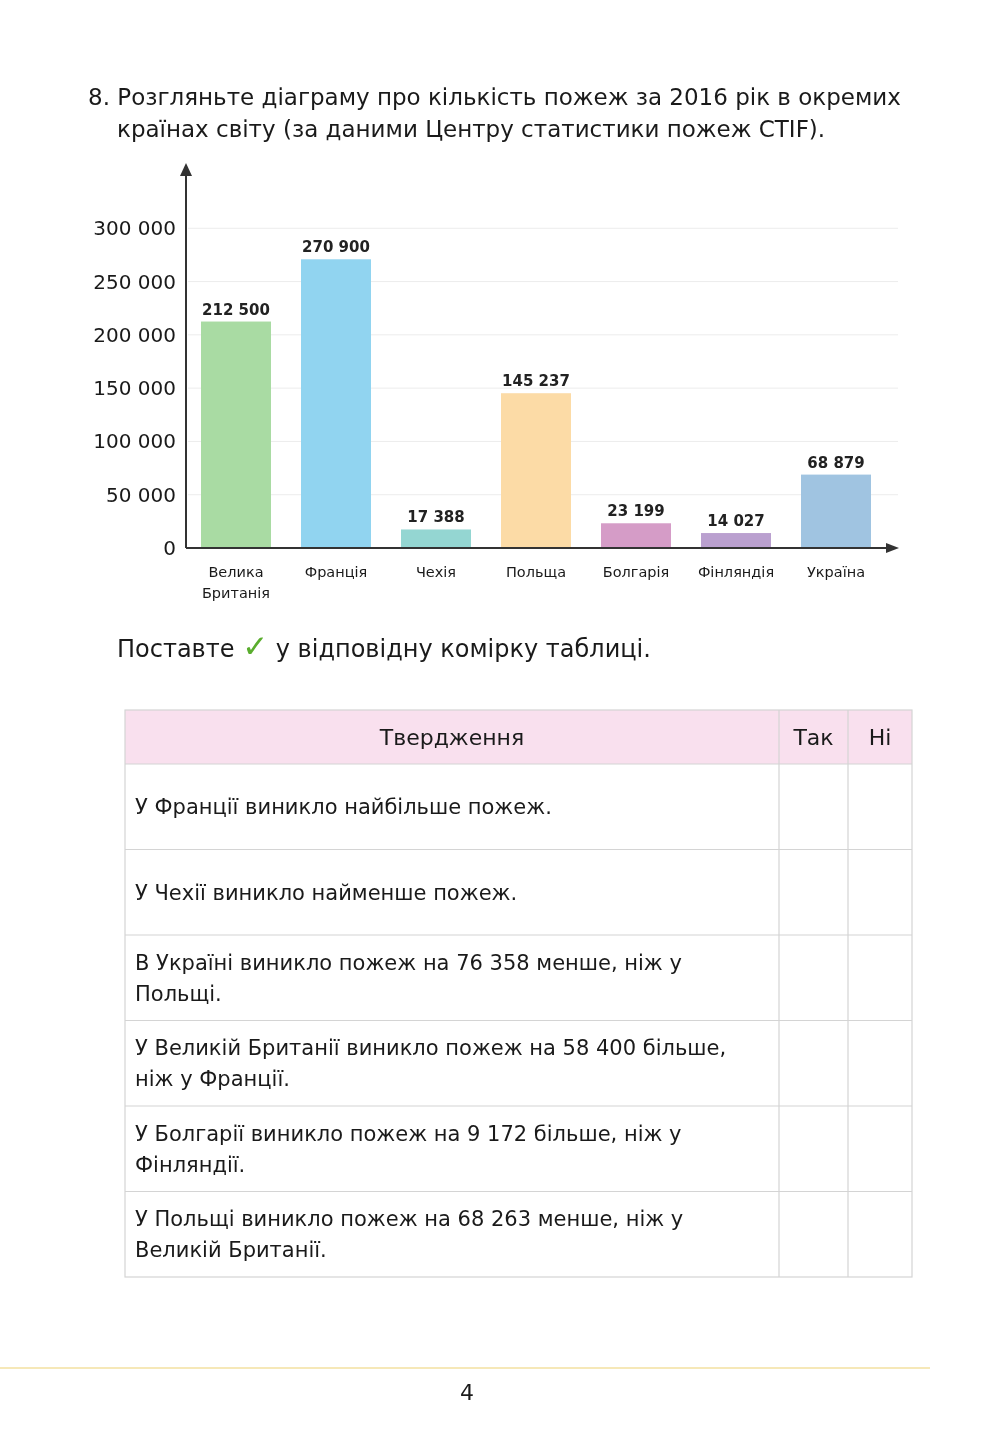 The height and width of the screenshot is (1441, 999). Describe the element at coordinates (134, 228) in the screenshot. I see `y-tick-label: 300 000` at that location.